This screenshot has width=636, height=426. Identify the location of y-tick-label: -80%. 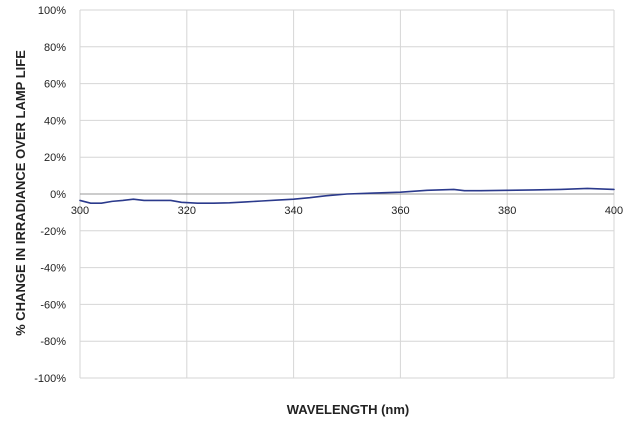
(53, 342).